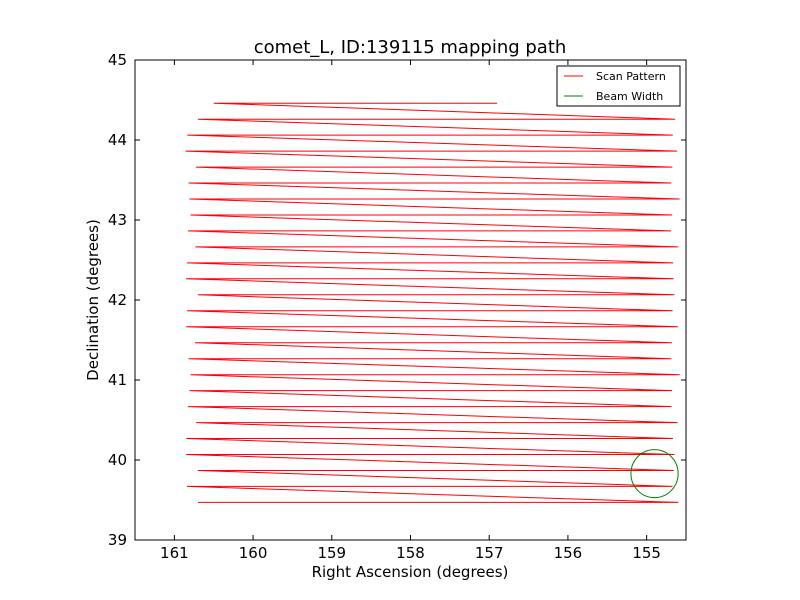  I want to click on x-tick-label-6: 155, so click(646, 553).